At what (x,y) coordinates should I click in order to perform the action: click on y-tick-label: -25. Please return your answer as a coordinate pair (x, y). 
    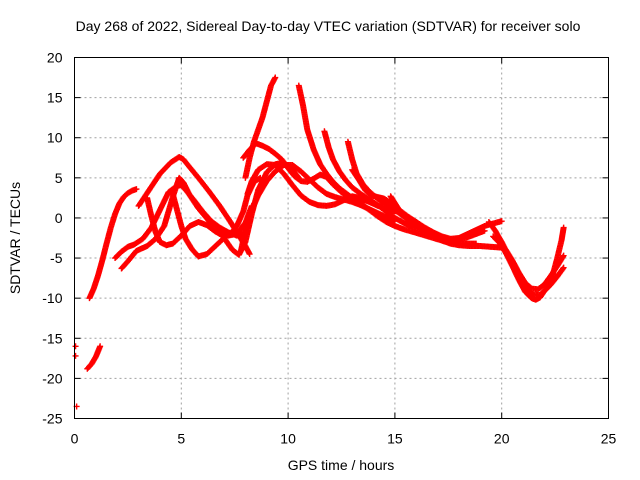
    Looking at the image, I should click on (52, 419).